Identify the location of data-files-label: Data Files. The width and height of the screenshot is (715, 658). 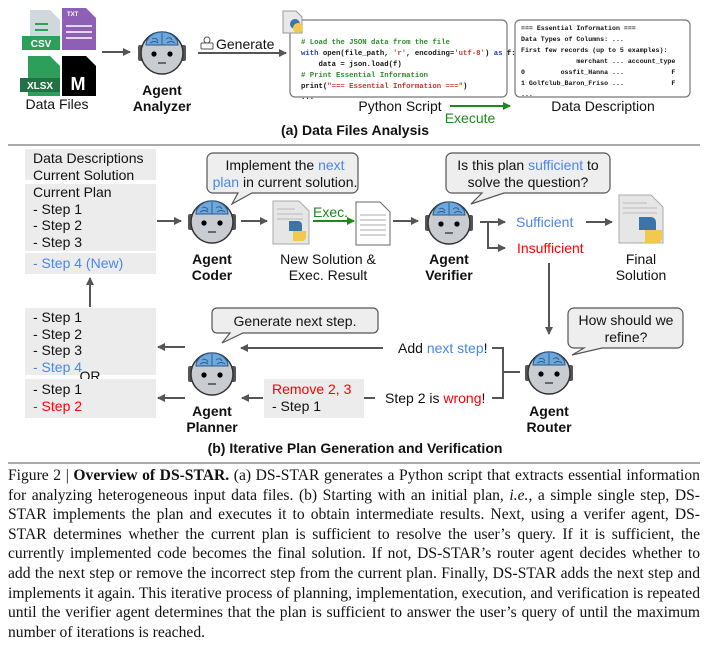
(57, 104).